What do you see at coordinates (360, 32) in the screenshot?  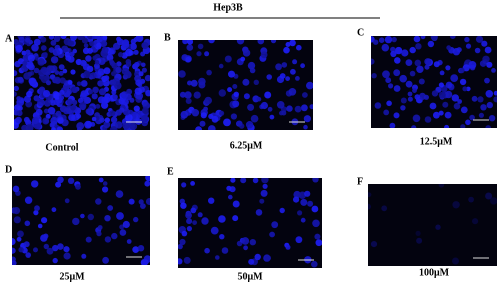 I see `panel-letter: C` at bounding box center [360, 32].